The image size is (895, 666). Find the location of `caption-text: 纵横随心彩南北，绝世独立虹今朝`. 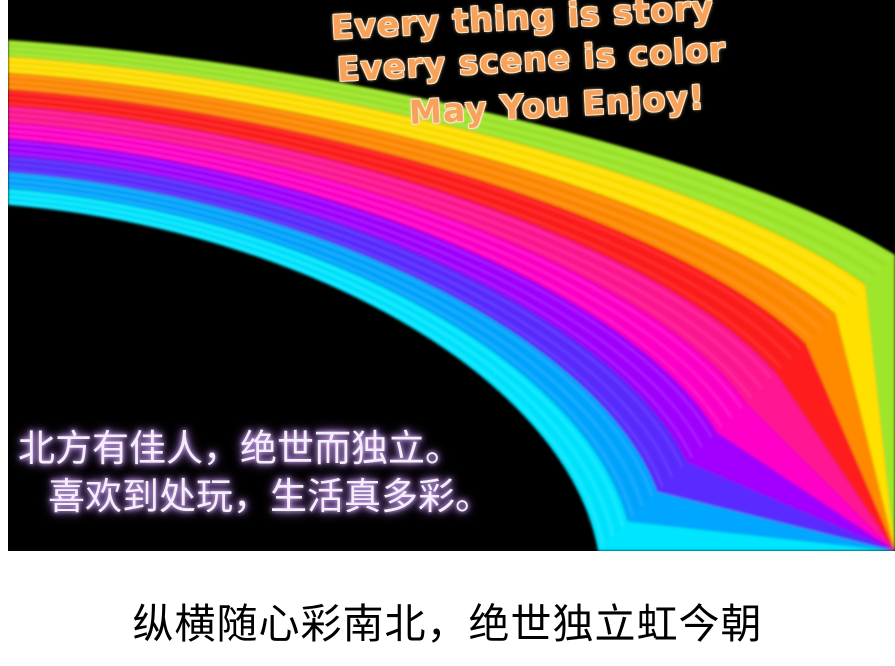

caption-text: 纵横随心彩南北，绝世独立虹今朝 is located at coordinates (447, 624).